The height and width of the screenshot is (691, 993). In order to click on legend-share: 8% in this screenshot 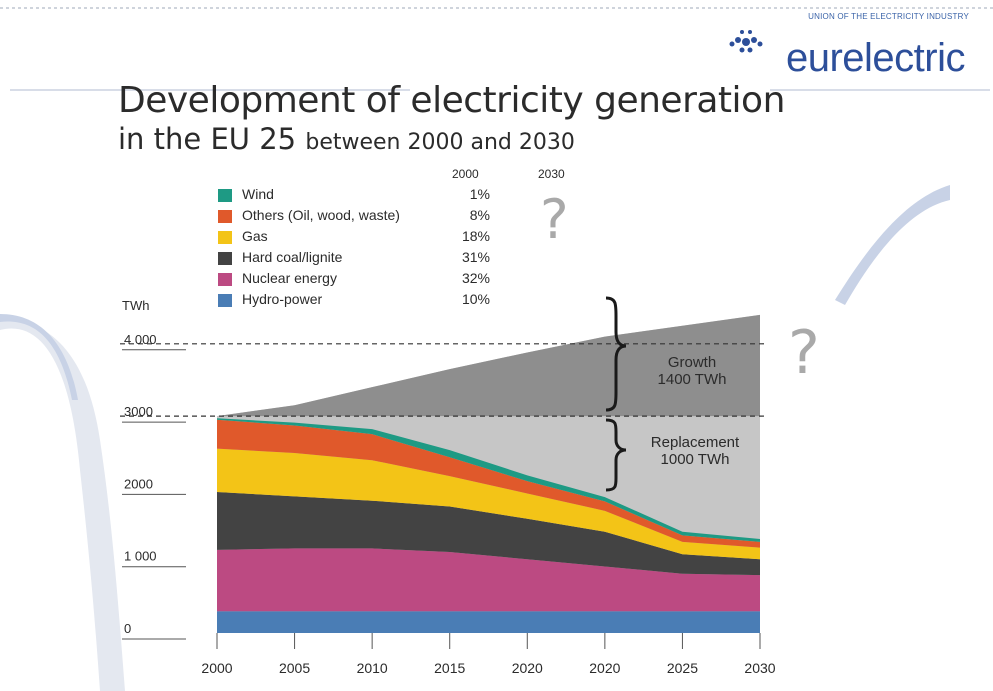, I will do `click(479, 215)`.